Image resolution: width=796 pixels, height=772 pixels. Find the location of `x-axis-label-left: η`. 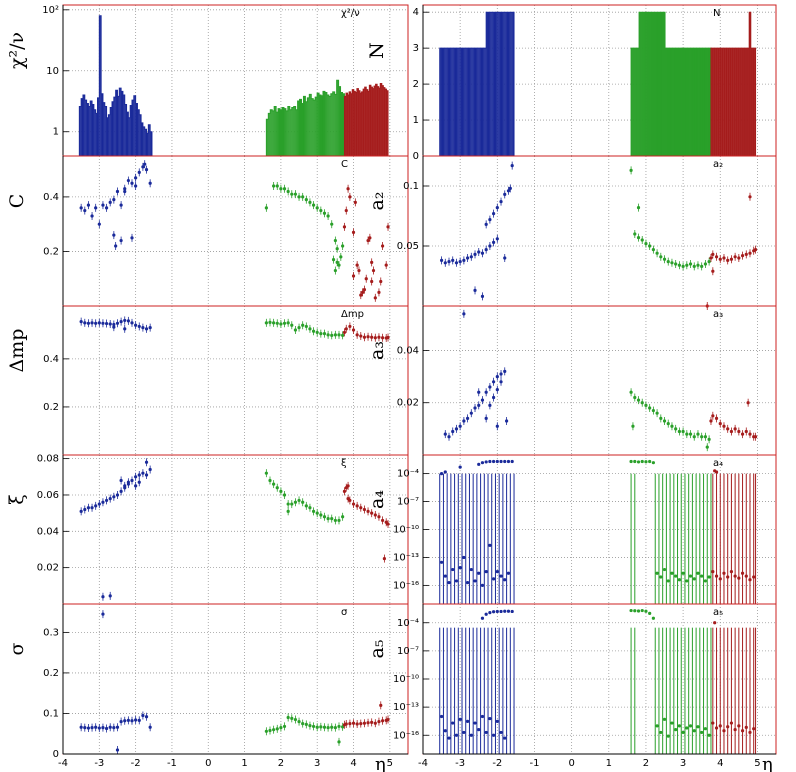

x-axis-label-left: η is located at coordinates (380, 763).